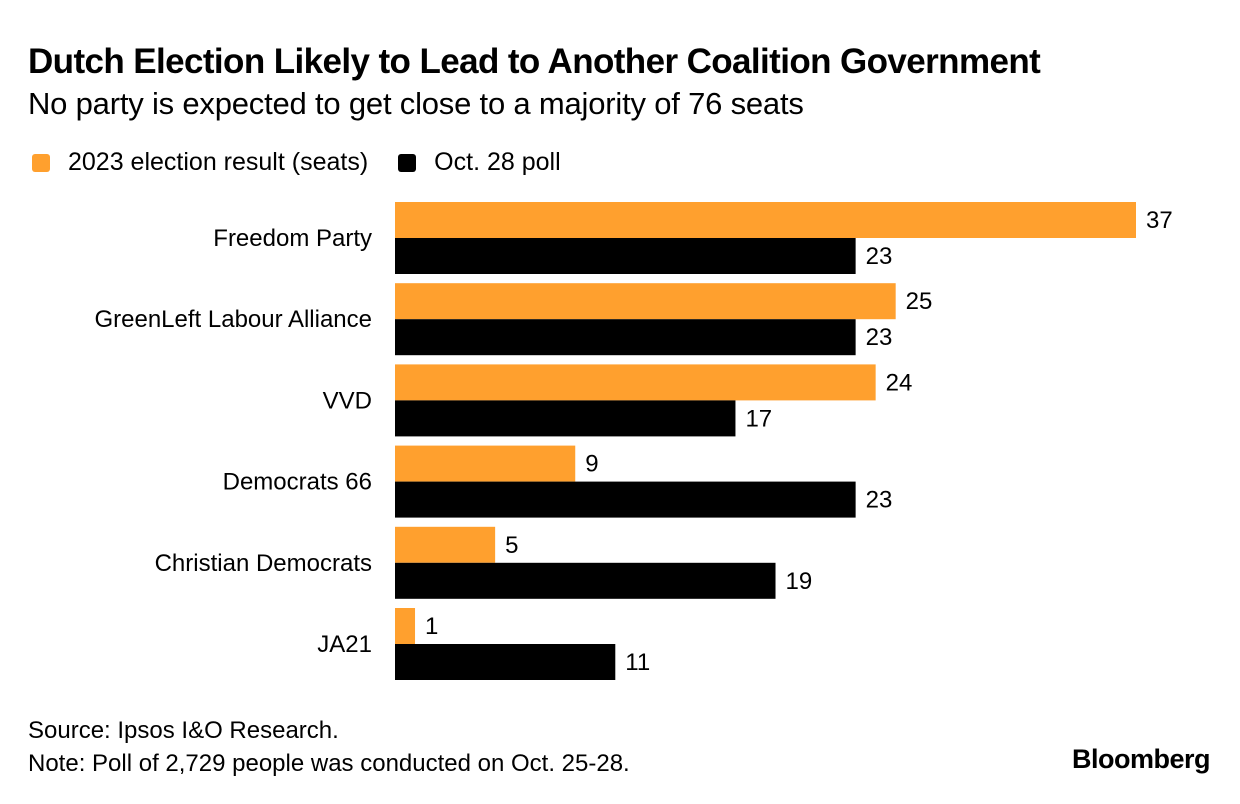  Describe the element at coordinates (263, 563) in the screenshot. I see `category-label: Christian Democrats` at that location.